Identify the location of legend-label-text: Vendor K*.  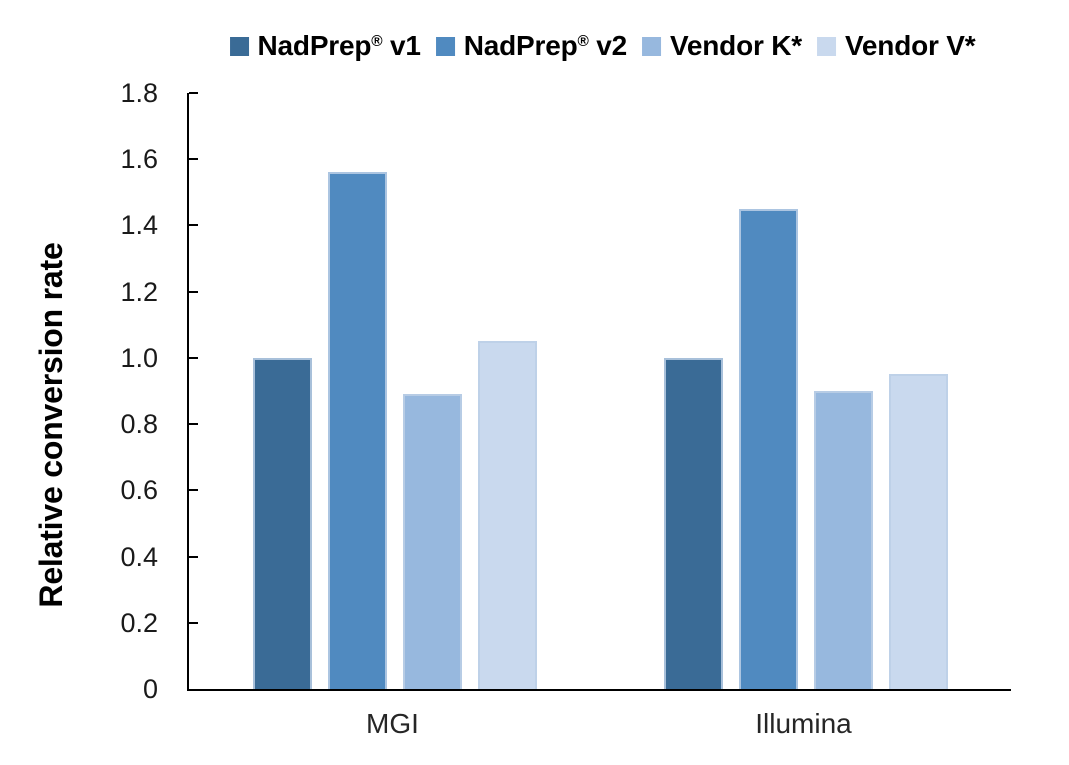
(735, 45).